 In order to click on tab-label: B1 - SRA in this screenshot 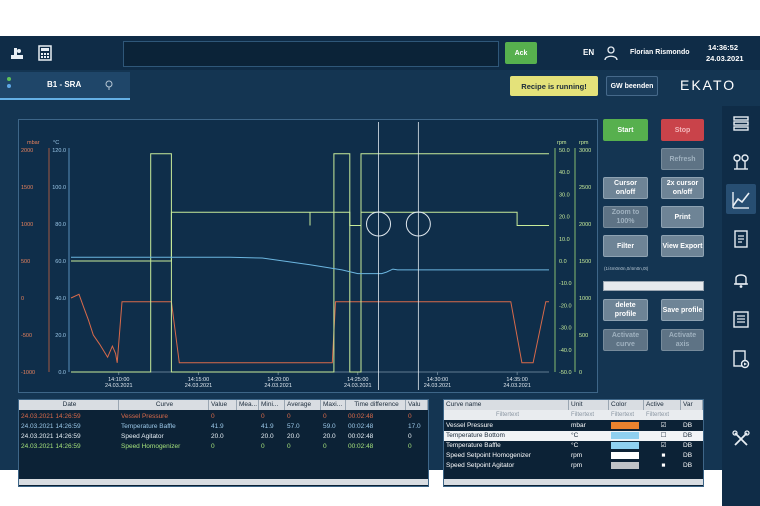, I will do `click(64, 84)`.